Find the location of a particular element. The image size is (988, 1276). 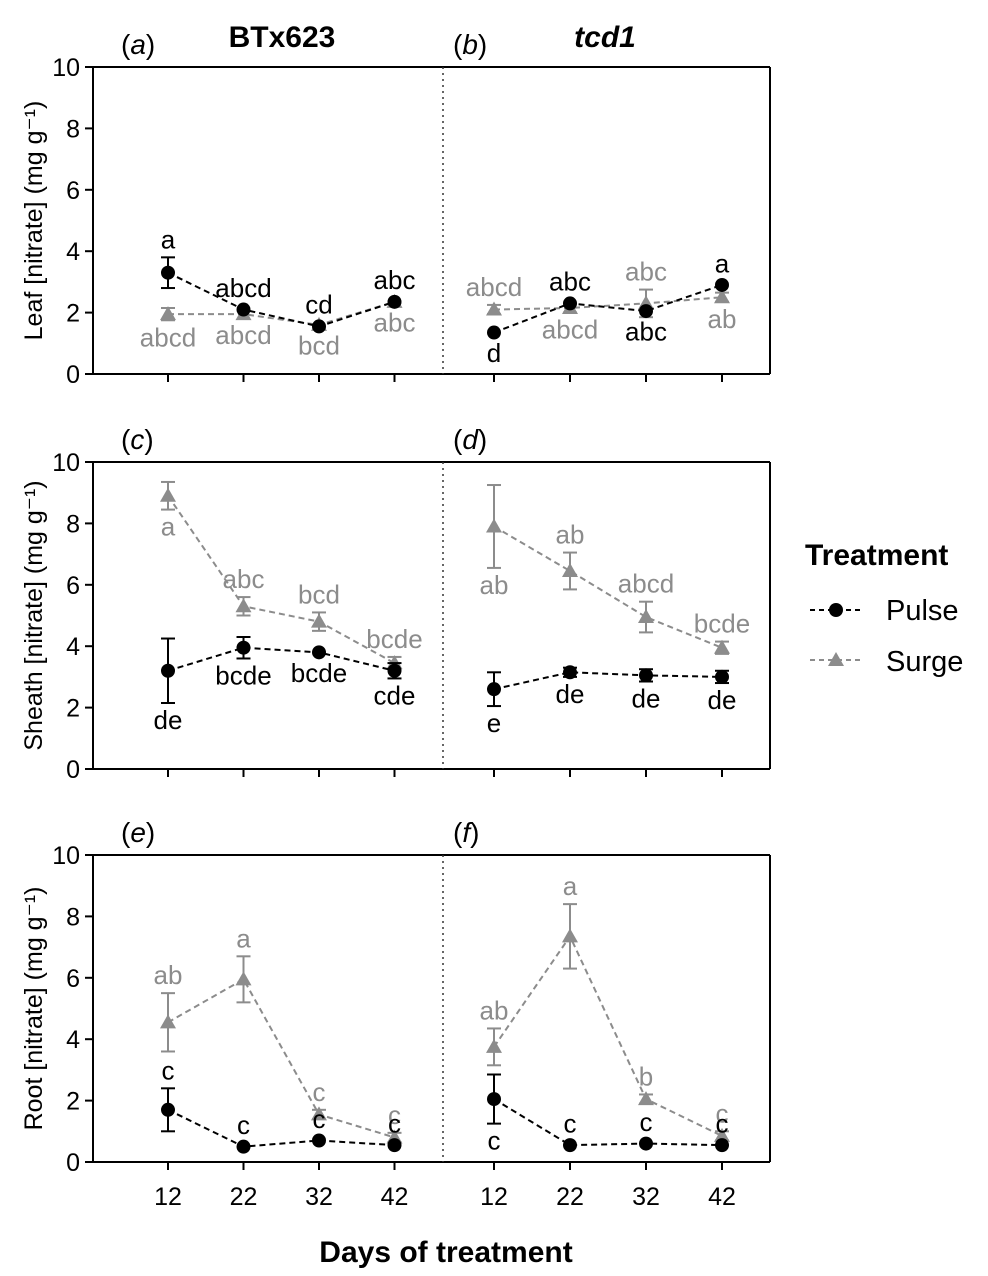

legend-item-surge: Surge is located at coordinates (886, 662).